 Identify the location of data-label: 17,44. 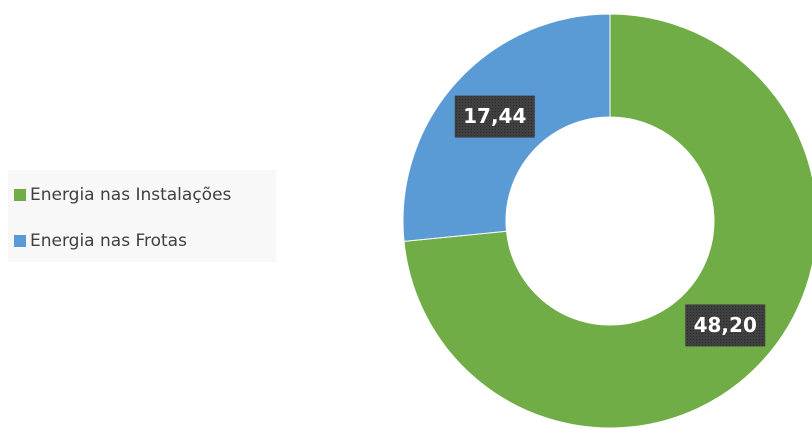
(494, 116).